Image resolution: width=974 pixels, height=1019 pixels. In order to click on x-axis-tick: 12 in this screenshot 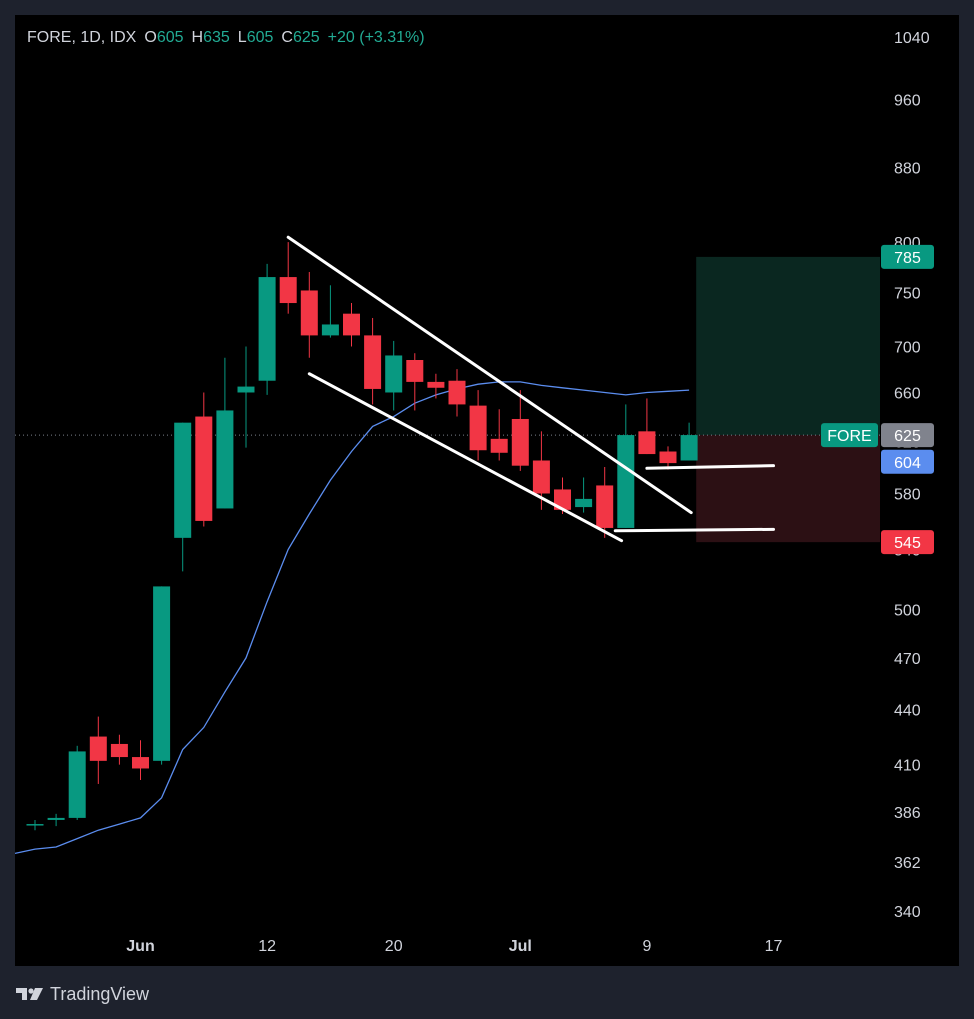, I will do `click(267, 946)`.